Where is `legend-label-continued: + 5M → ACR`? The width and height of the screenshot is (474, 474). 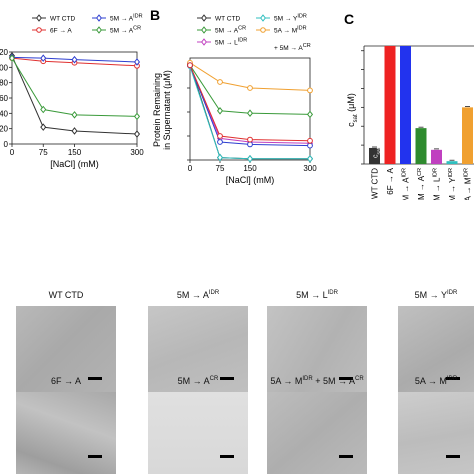
legend-label-continued: + 5M → ACR is located at coordinates (292, 47).